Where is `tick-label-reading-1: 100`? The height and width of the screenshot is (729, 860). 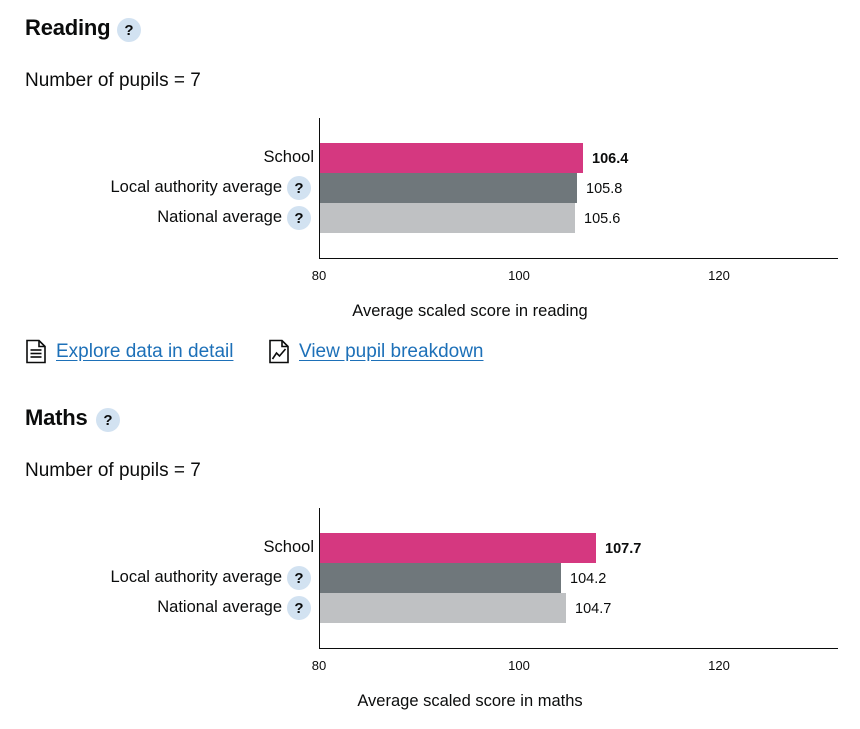 tick-label-reading-1: 100 is located at coordinates (519, 275).